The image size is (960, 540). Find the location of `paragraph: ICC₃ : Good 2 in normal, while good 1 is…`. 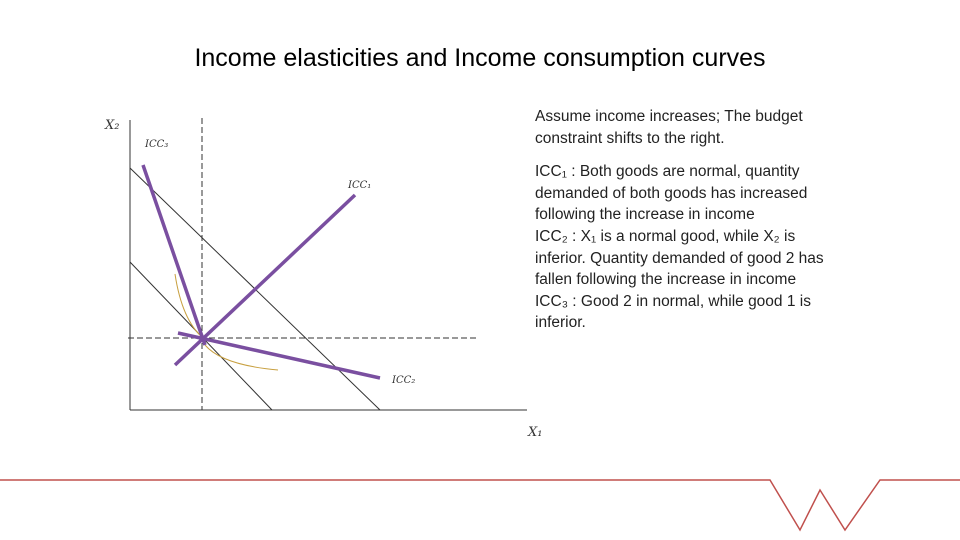

paragraph: ICC₃ : Good 2 in normal, while good 1 is… is located at coordinates (673, 312).